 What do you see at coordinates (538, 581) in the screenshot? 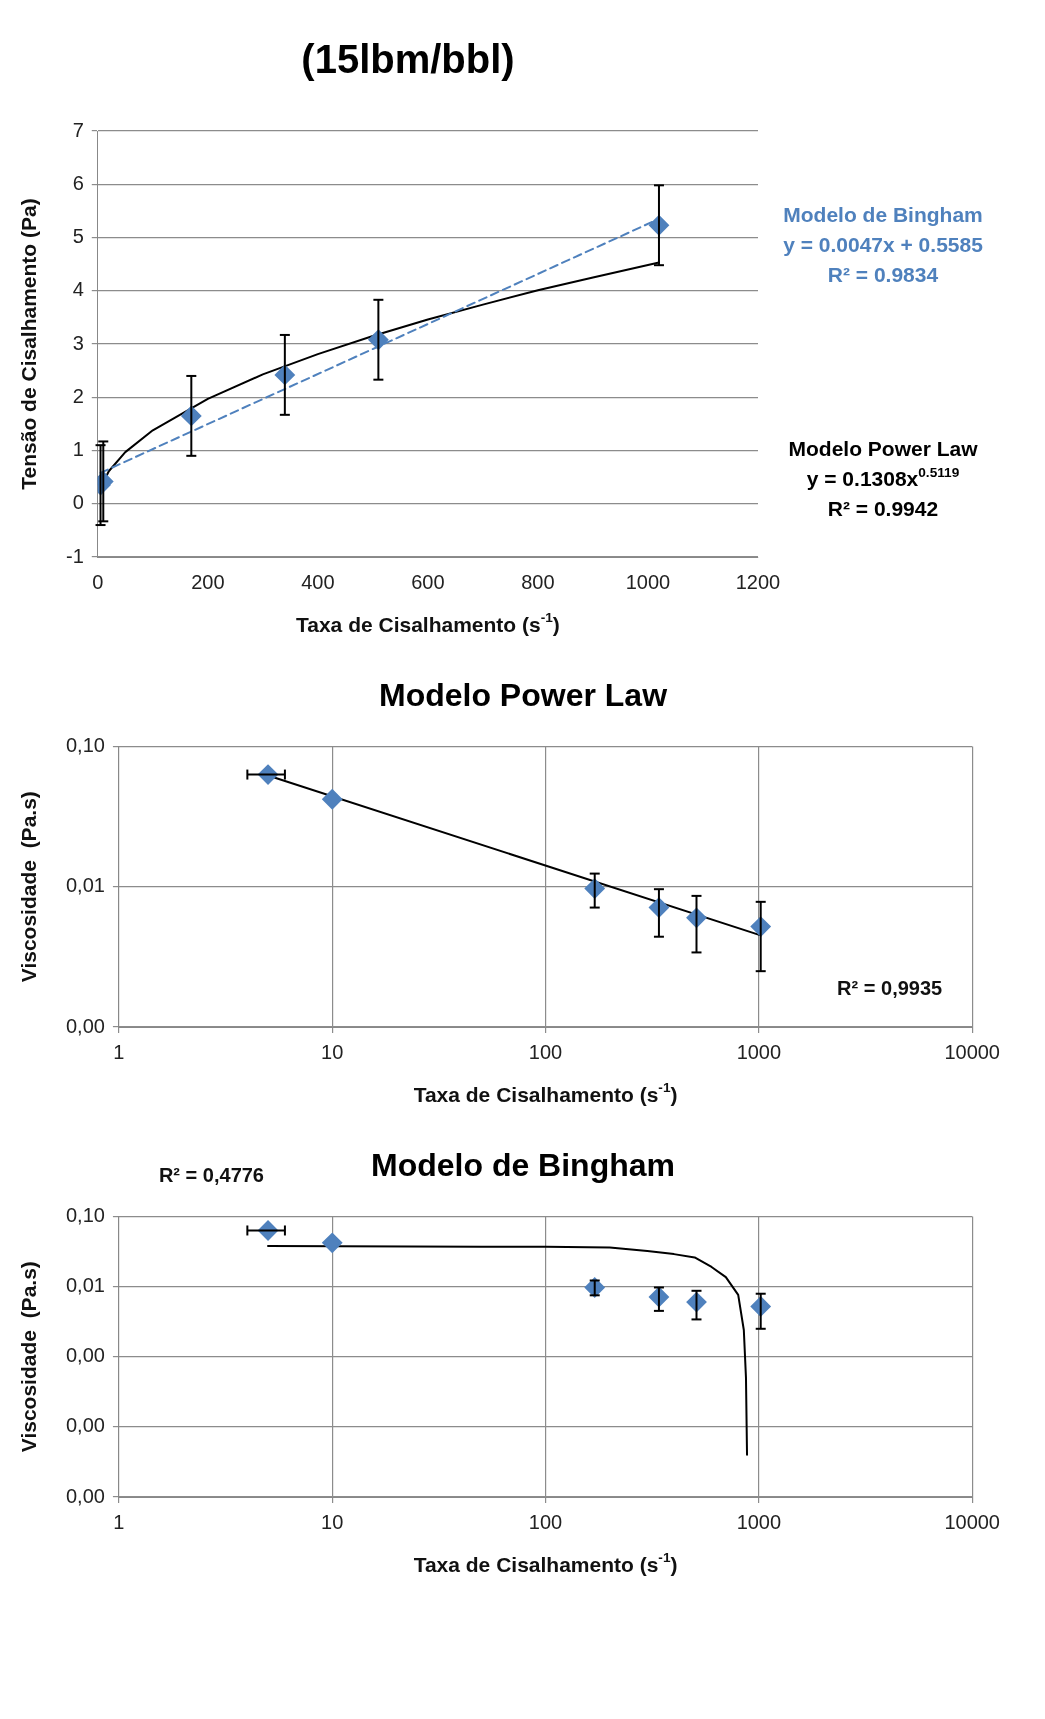
I see `x-tick-label: 800` at bounding box center [538, 581].